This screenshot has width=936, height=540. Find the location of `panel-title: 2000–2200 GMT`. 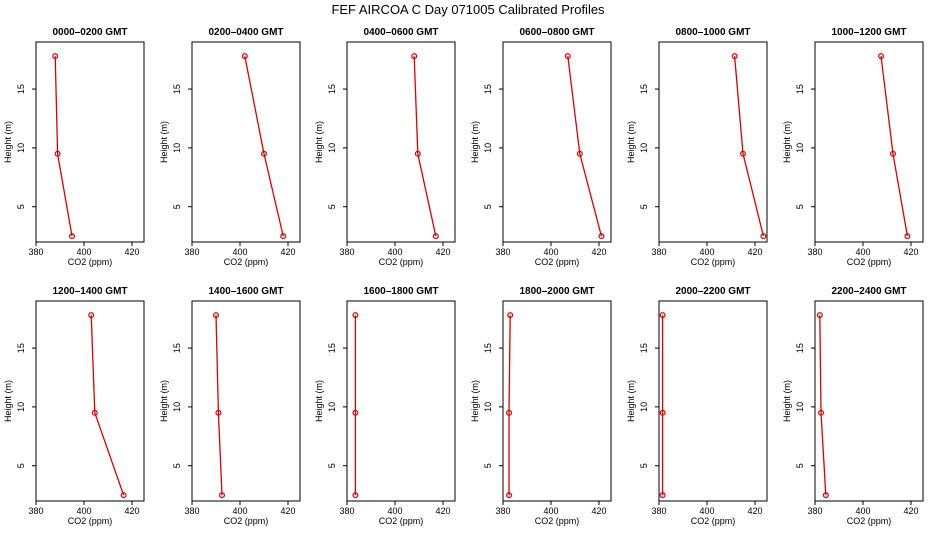

panel-title: 2000–2200 GMT is located at coordinates (712, 291).